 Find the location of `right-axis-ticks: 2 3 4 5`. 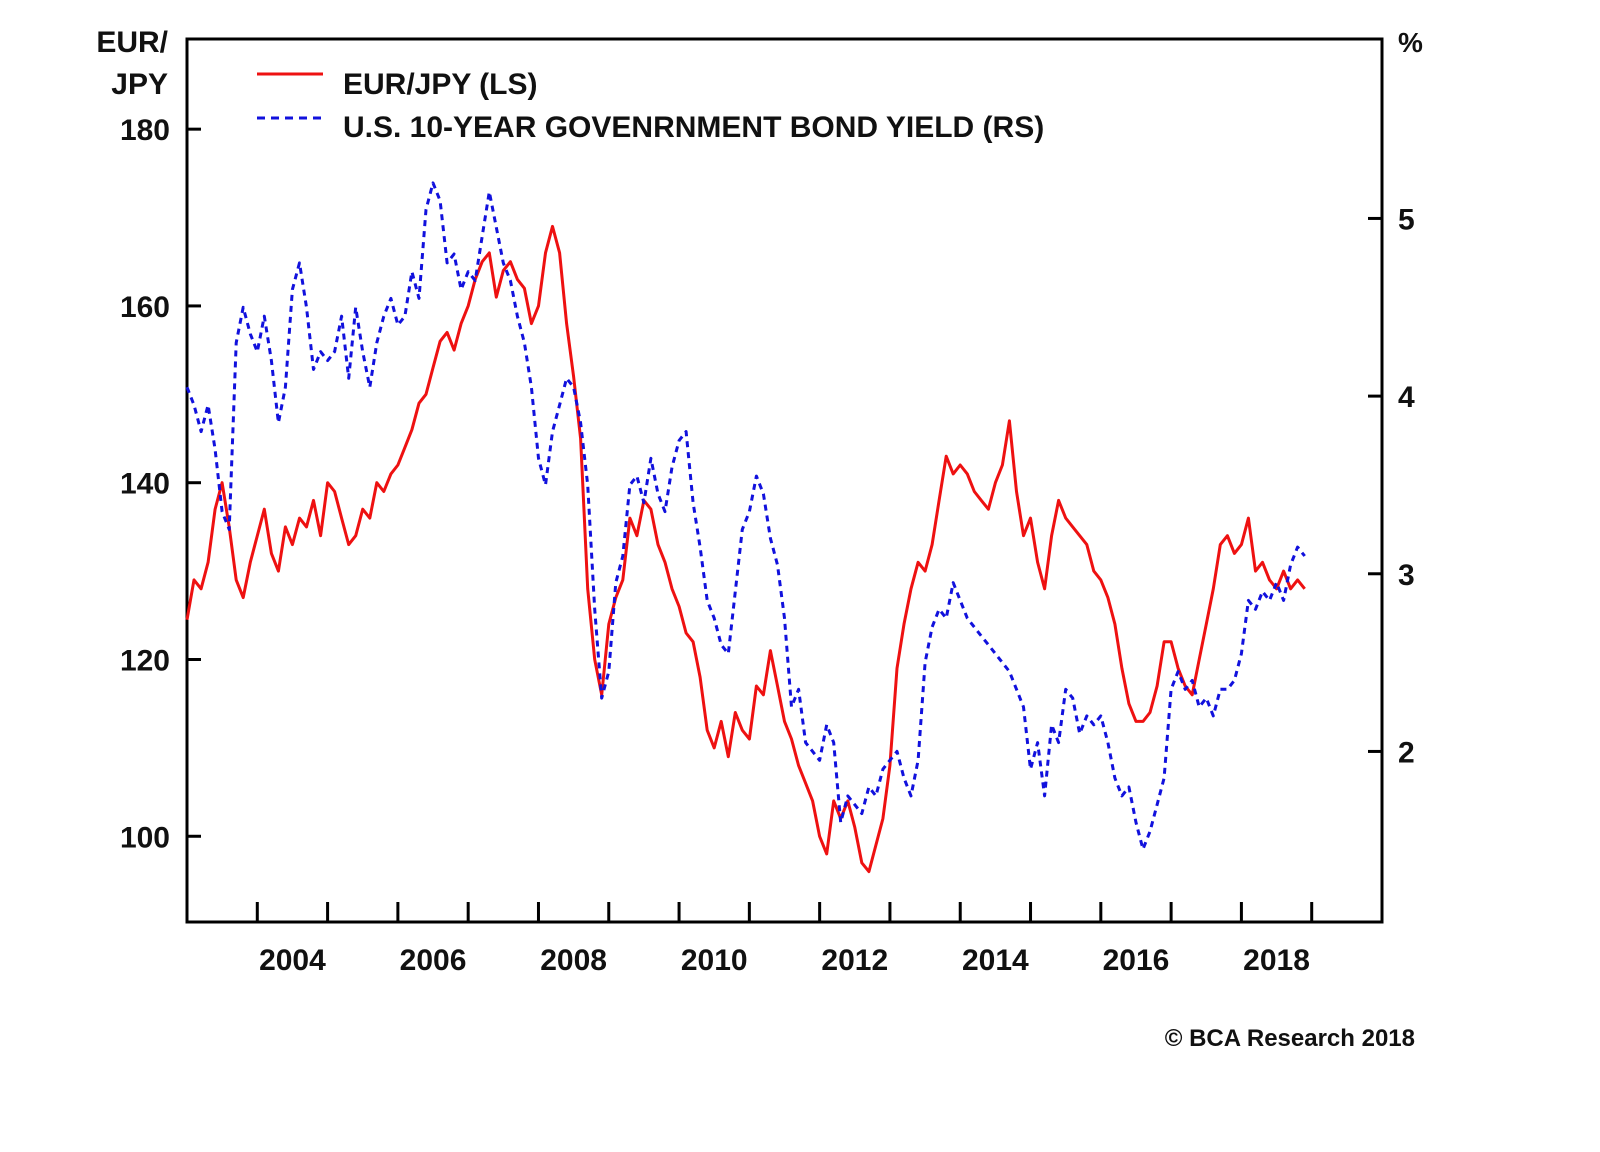

right-axis-ticks: 2 3 4 5 is located at coordinates (1391, 486).